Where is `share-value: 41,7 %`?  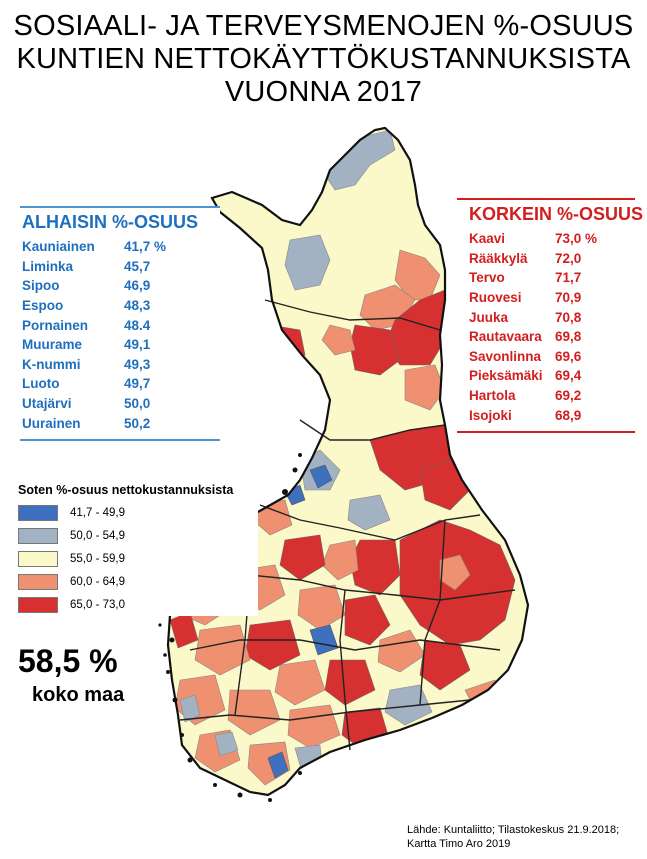 share-value: 41,7 % is located at coordinates (145, 247).